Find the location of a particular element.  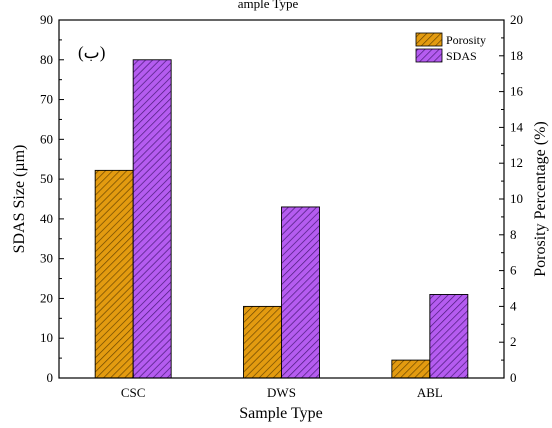

x-tick-label: DWS is located at coordinates (281, 392).